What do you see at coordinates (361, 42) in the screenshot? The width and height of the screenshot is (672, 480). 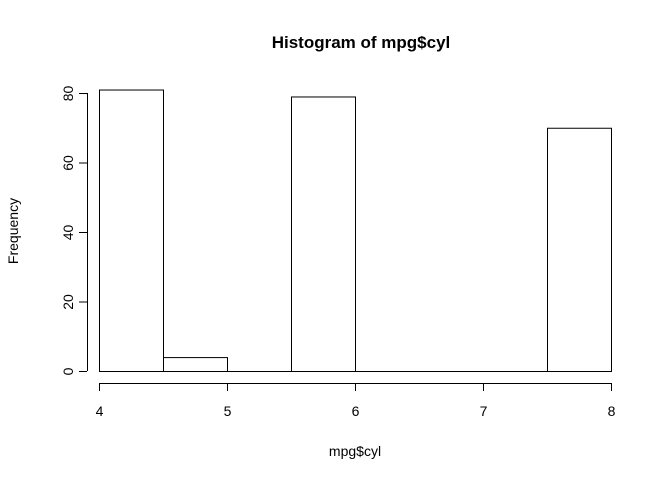 I see `chart-title: Histogram of mpg$cyl` at bounding box center [361, 42].